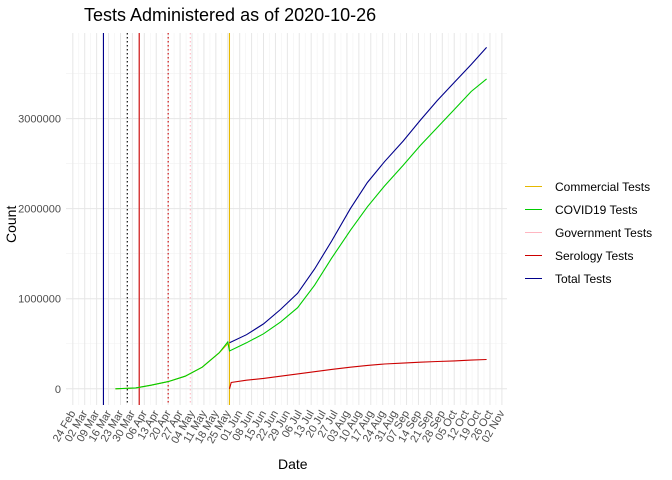  What do you see at coordinates (58, 390) in the screenshot?
I see `y-tick-label: 0` at bounding box center [58, 390].